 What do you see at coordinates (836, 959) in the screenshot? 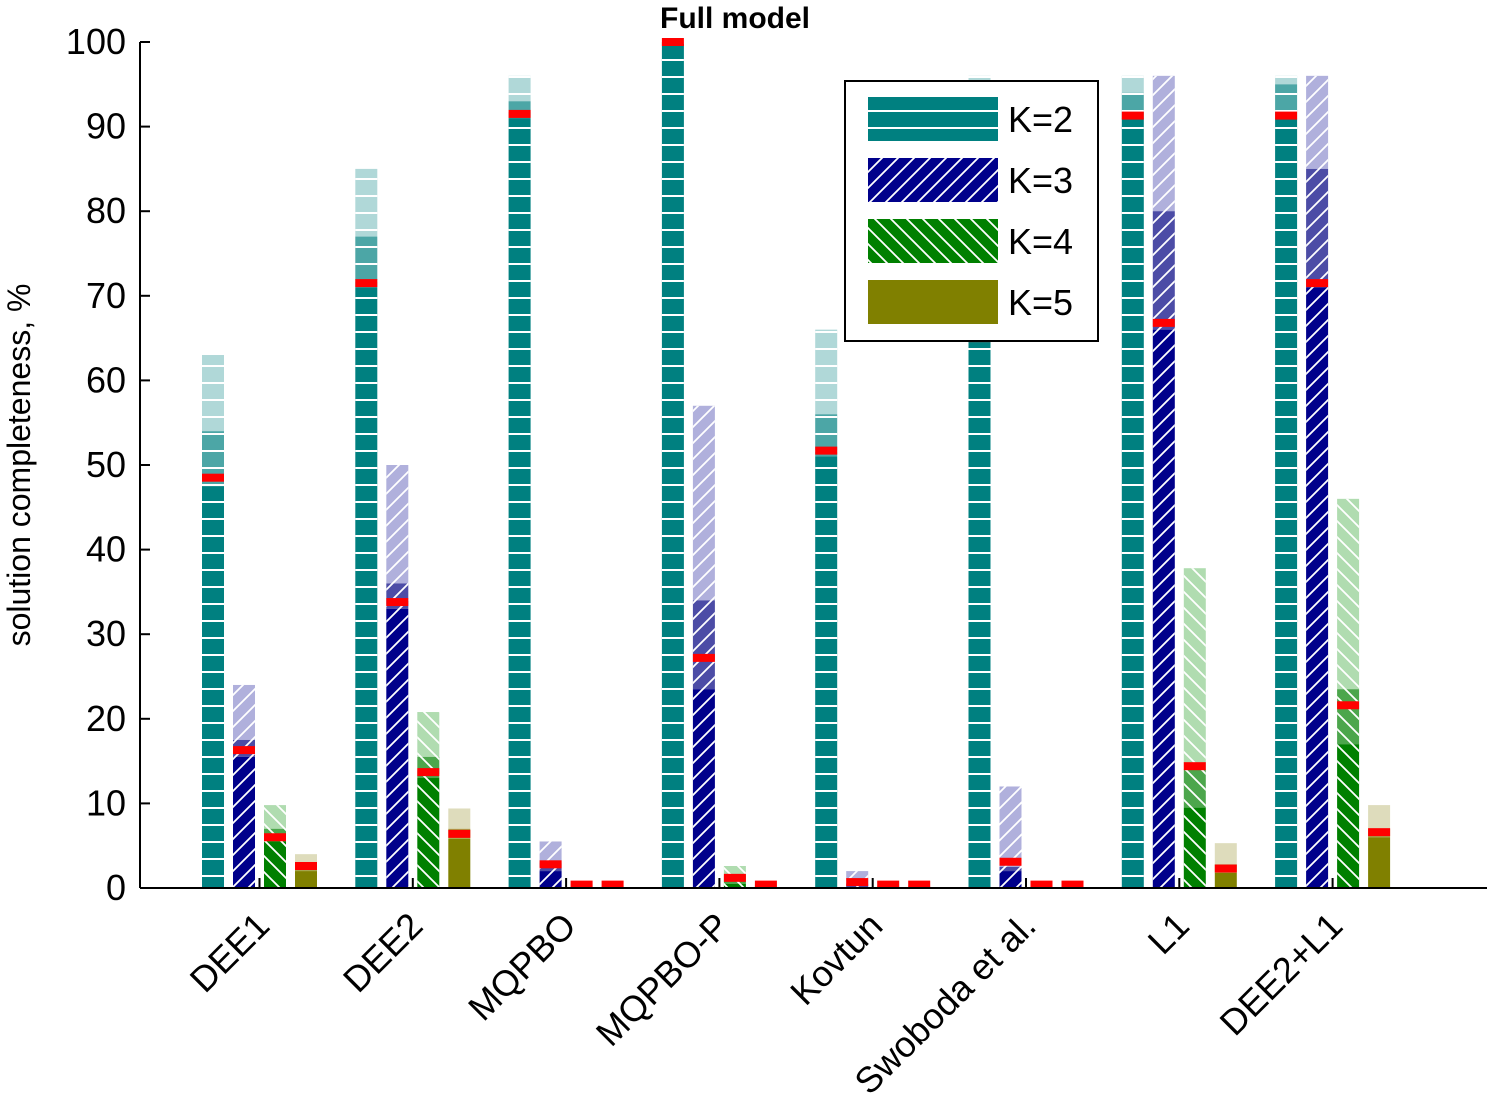
I see `x-tick-label: Kovtun` at bounding box center [836, 959].